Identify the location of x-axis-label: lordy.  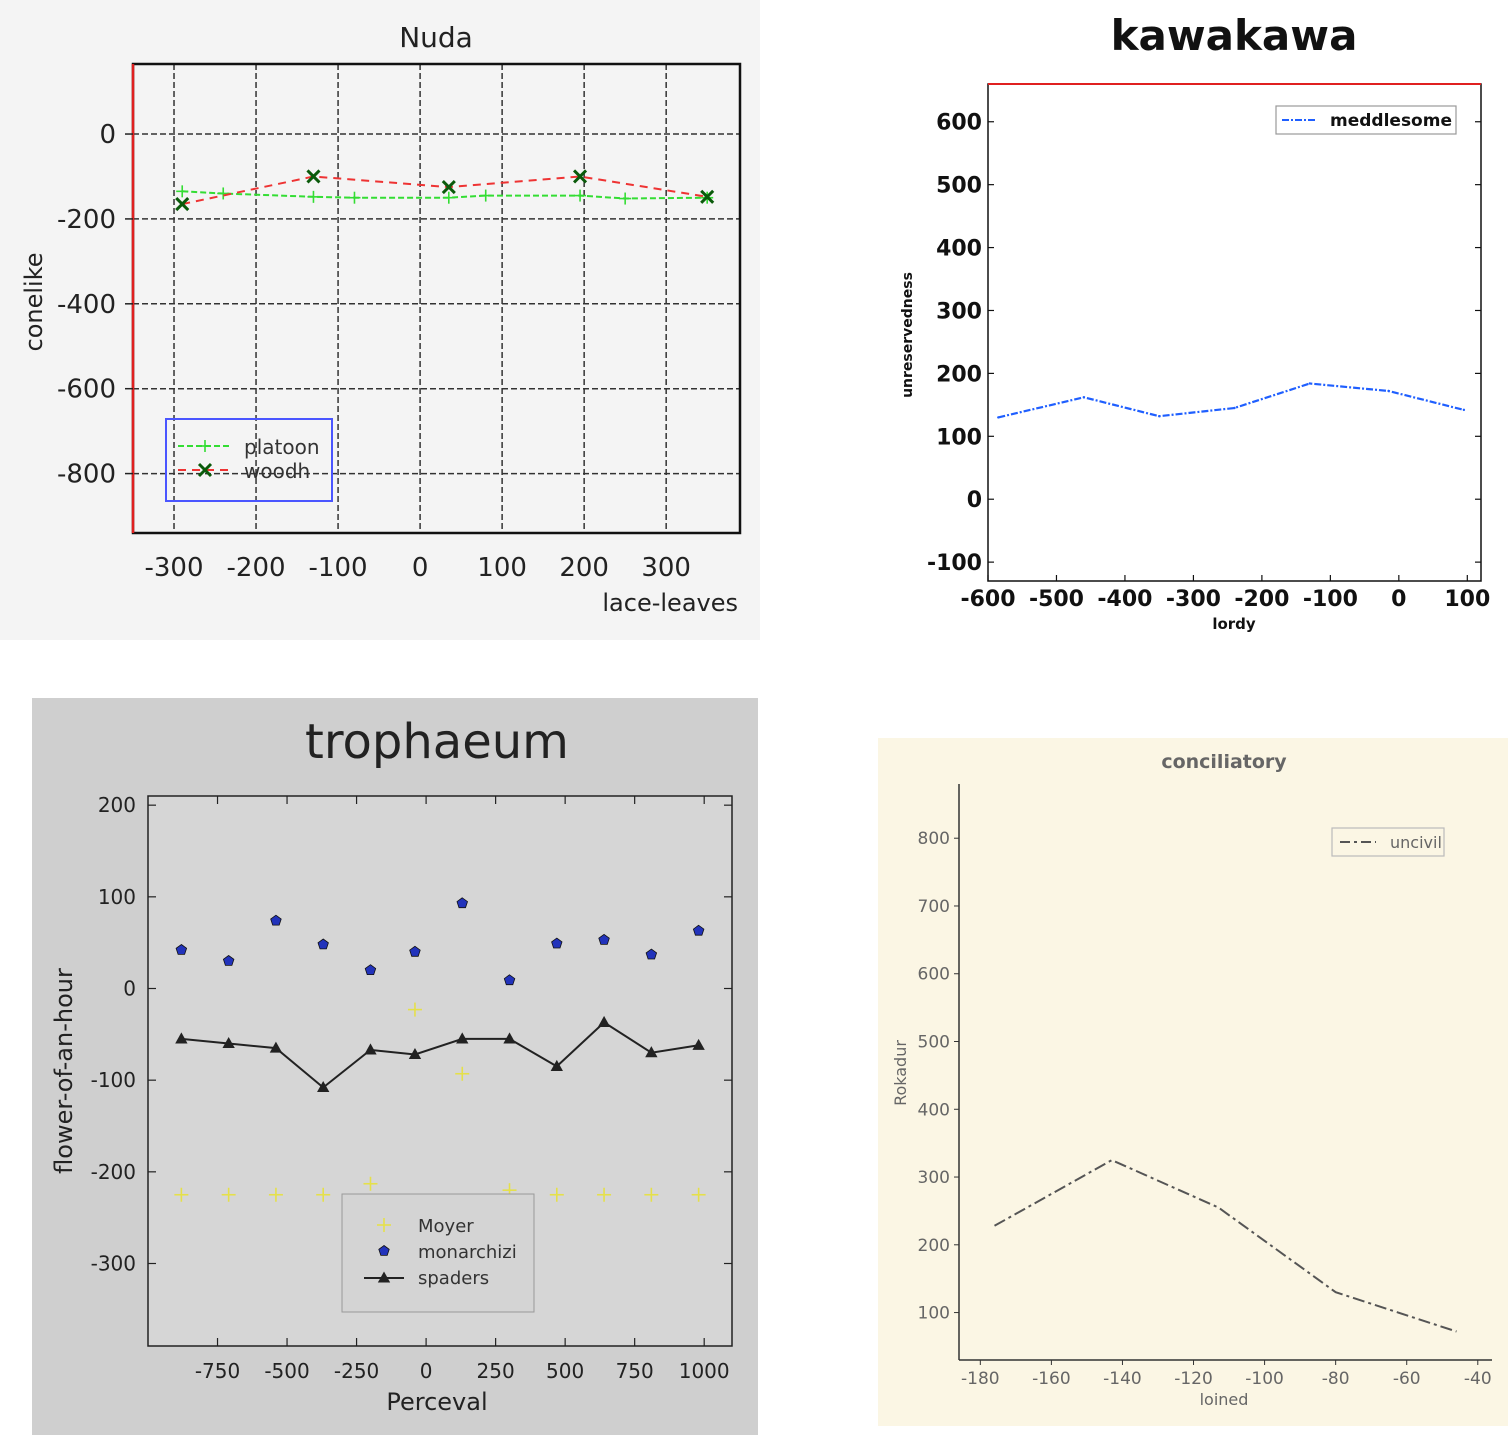
(1234, 624).